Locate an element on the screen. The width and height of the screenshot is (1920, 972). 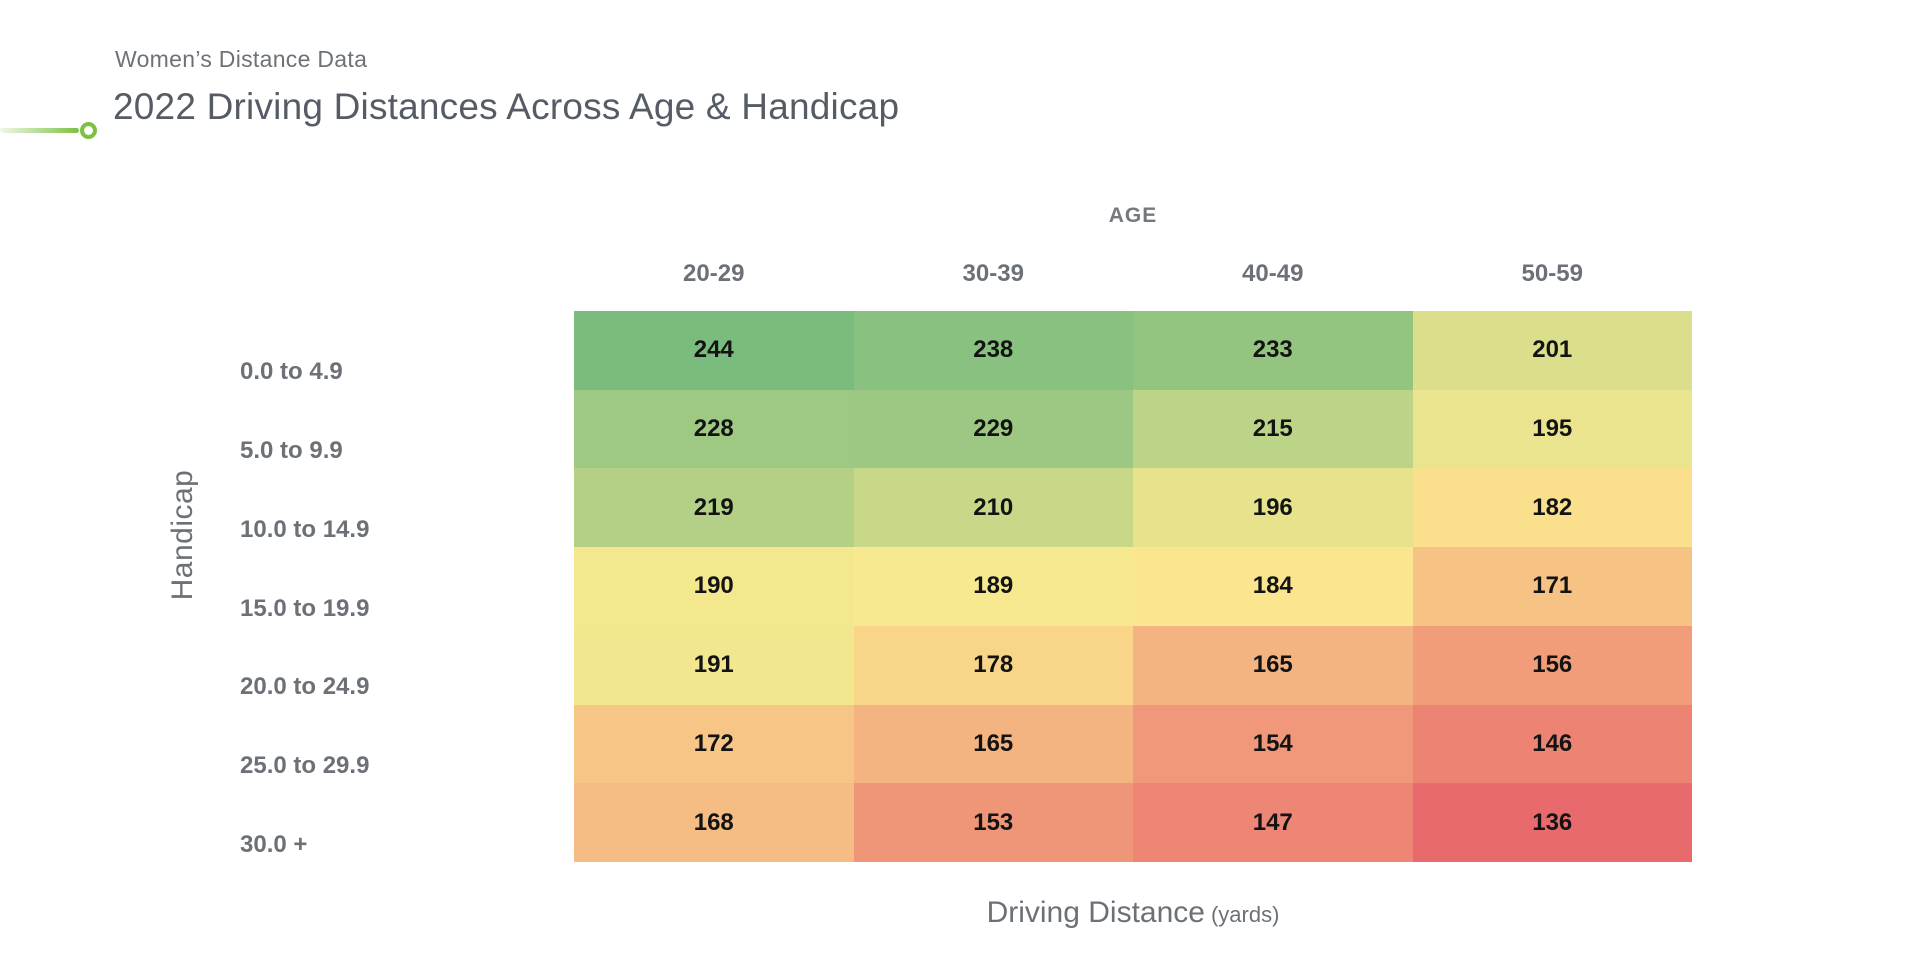
cell-value: 182 is located at coordinates (1552, 507).